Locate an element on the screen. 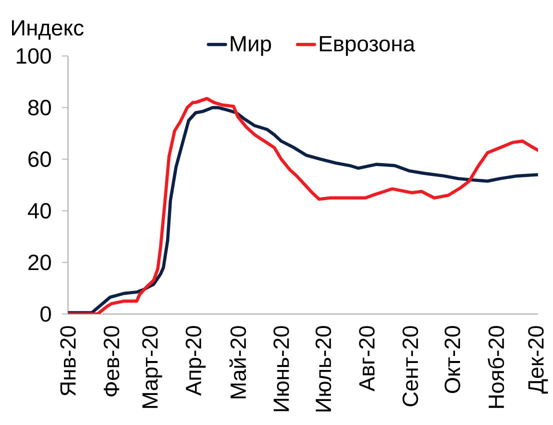 This screenshot has height=425, width=553. x-tick-label: Окт-20 is located at coordinates (452, 360).